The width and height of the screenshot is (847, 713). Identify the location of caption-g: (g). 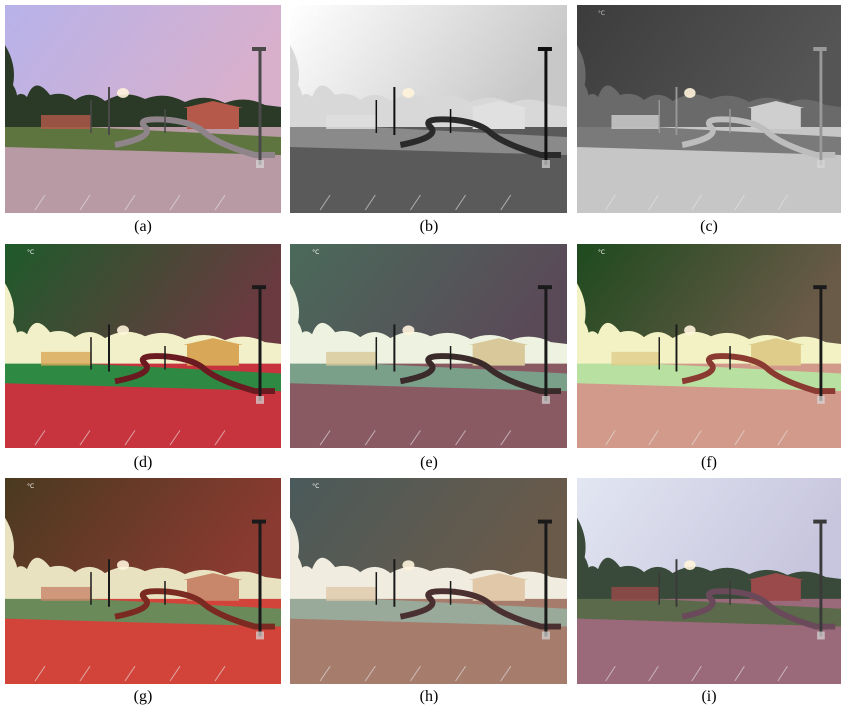
(143, 696).